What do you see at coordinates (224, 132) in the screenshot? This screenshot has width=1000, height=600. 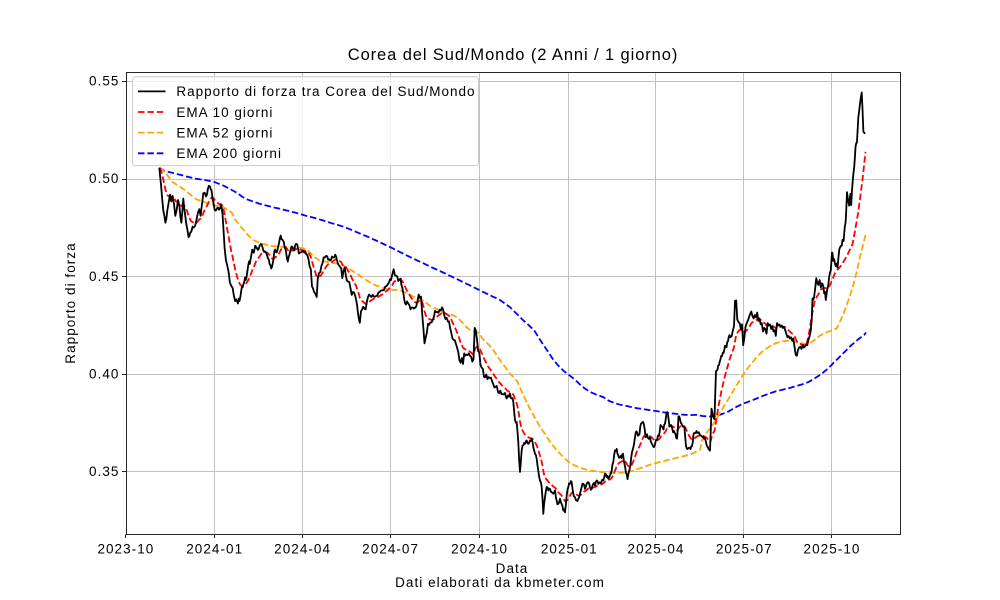 I see `svg-text: EMA 52 giorni` at bounding box center [224, 132].